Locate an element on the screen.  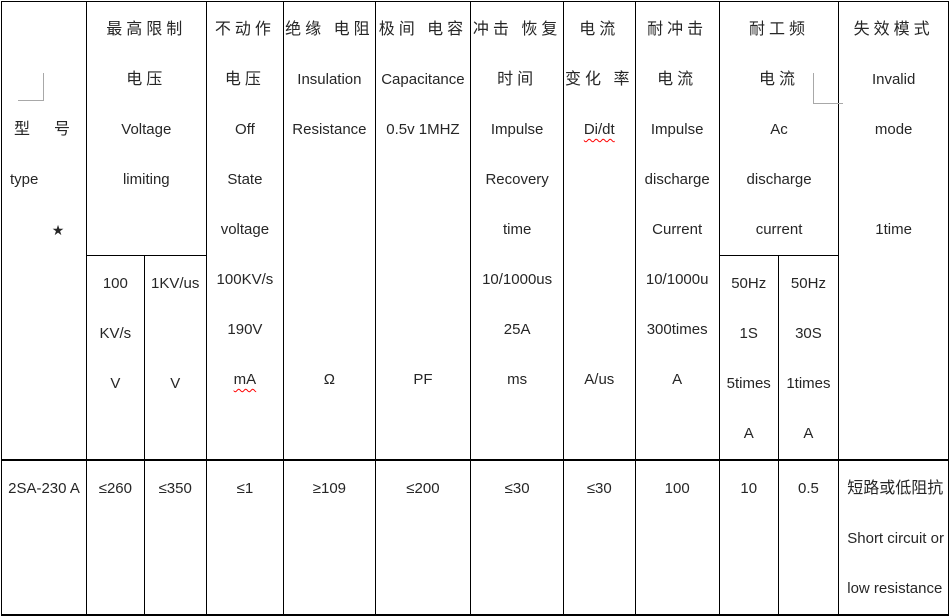
header-capacitance: 极间 电容 Capacitance 0.5v 1MHZ PF is located at coordinates (423, 231).